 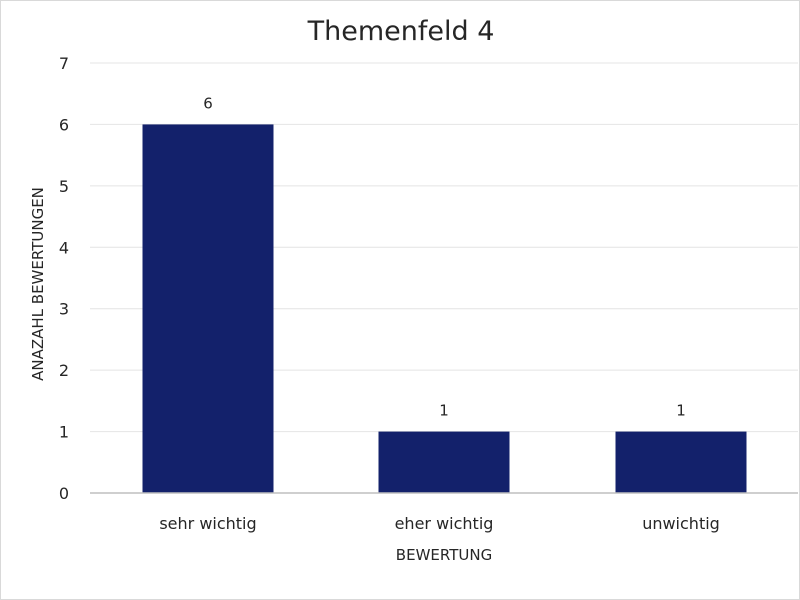 What do you see at coordinates (64, 247) in the screenshot?
I see `y-tick-label: 4` at bounding box center [64, 247].